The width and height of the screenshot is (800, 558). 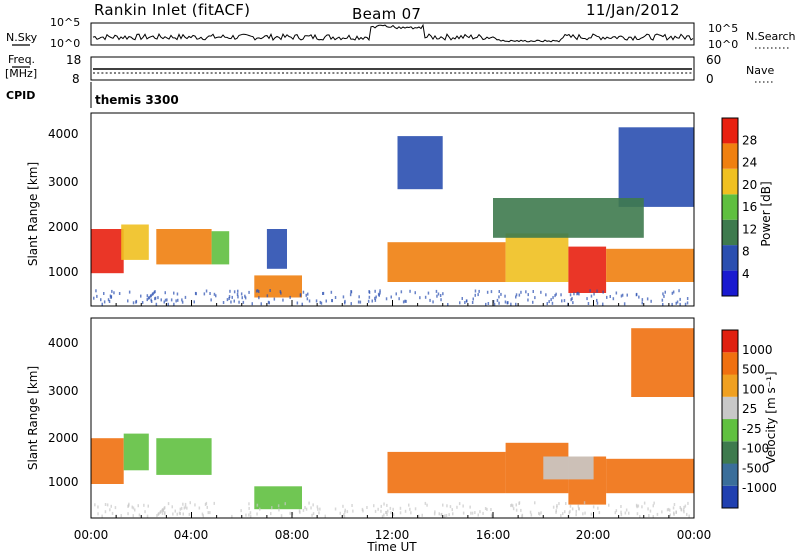 What do you see at coordinates (749, 185) in the screenshot?
I see `colorbar-tick: 20` at bounding box center [749, 185].